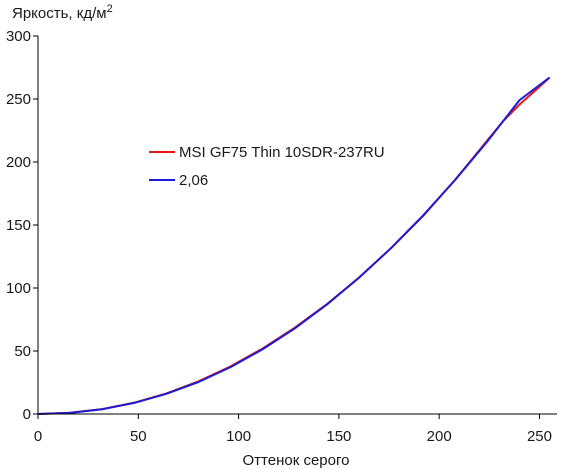 This screenshot has height=469, width=561. I want to click on x-axis-title: Оттенок серого, so click(296, 460).